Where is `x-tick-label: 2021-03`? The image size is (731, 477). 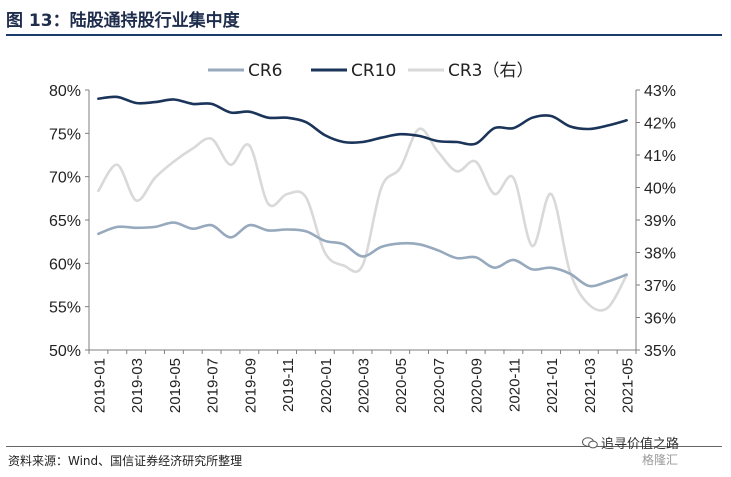 x-tick-label: 2021-03 is located at coordinates (590, 385).